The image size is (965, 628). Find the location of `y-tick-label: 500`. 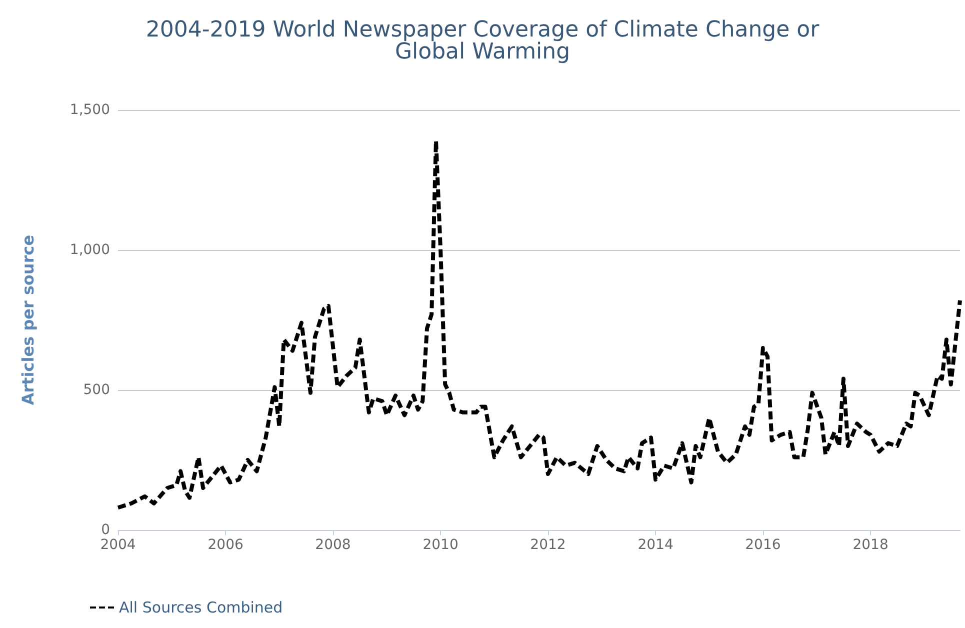

y-tick-label: 500 is located at coordinates (96, 390).